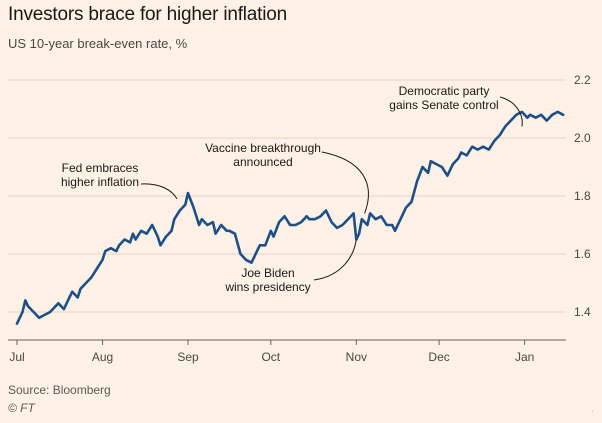  Describe the element at coordinates (443, 105) in the screenshot. I see `annotation-text-senate: gains Senate control` at that location.